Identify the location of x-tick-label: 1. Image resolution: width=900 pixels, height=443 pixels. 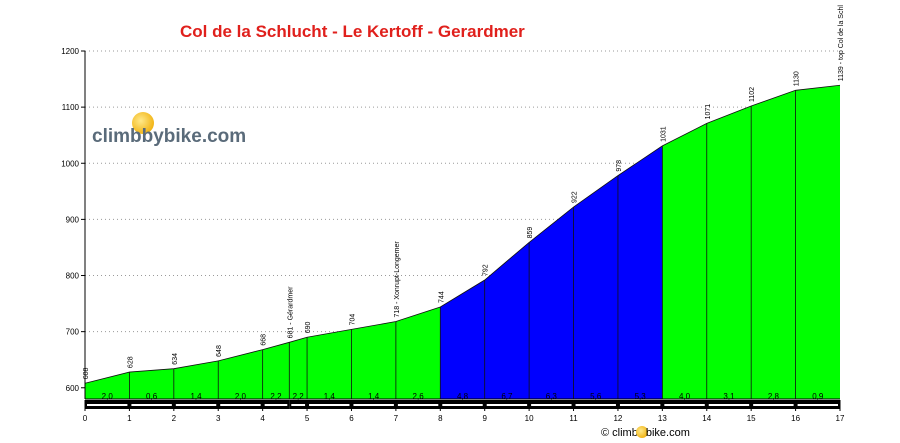
(129, 418).